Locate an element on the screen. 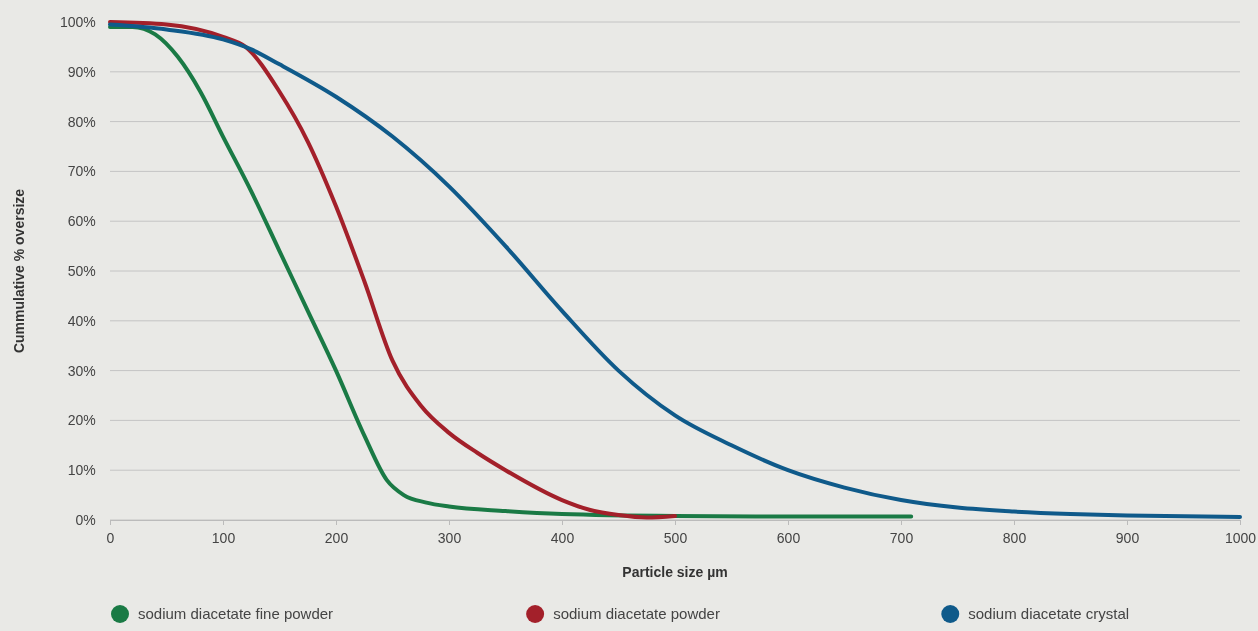 This screenshot has width=1258, height=631. legend-label: sodium diacetate fine powder is located at coordinates (236, 613).